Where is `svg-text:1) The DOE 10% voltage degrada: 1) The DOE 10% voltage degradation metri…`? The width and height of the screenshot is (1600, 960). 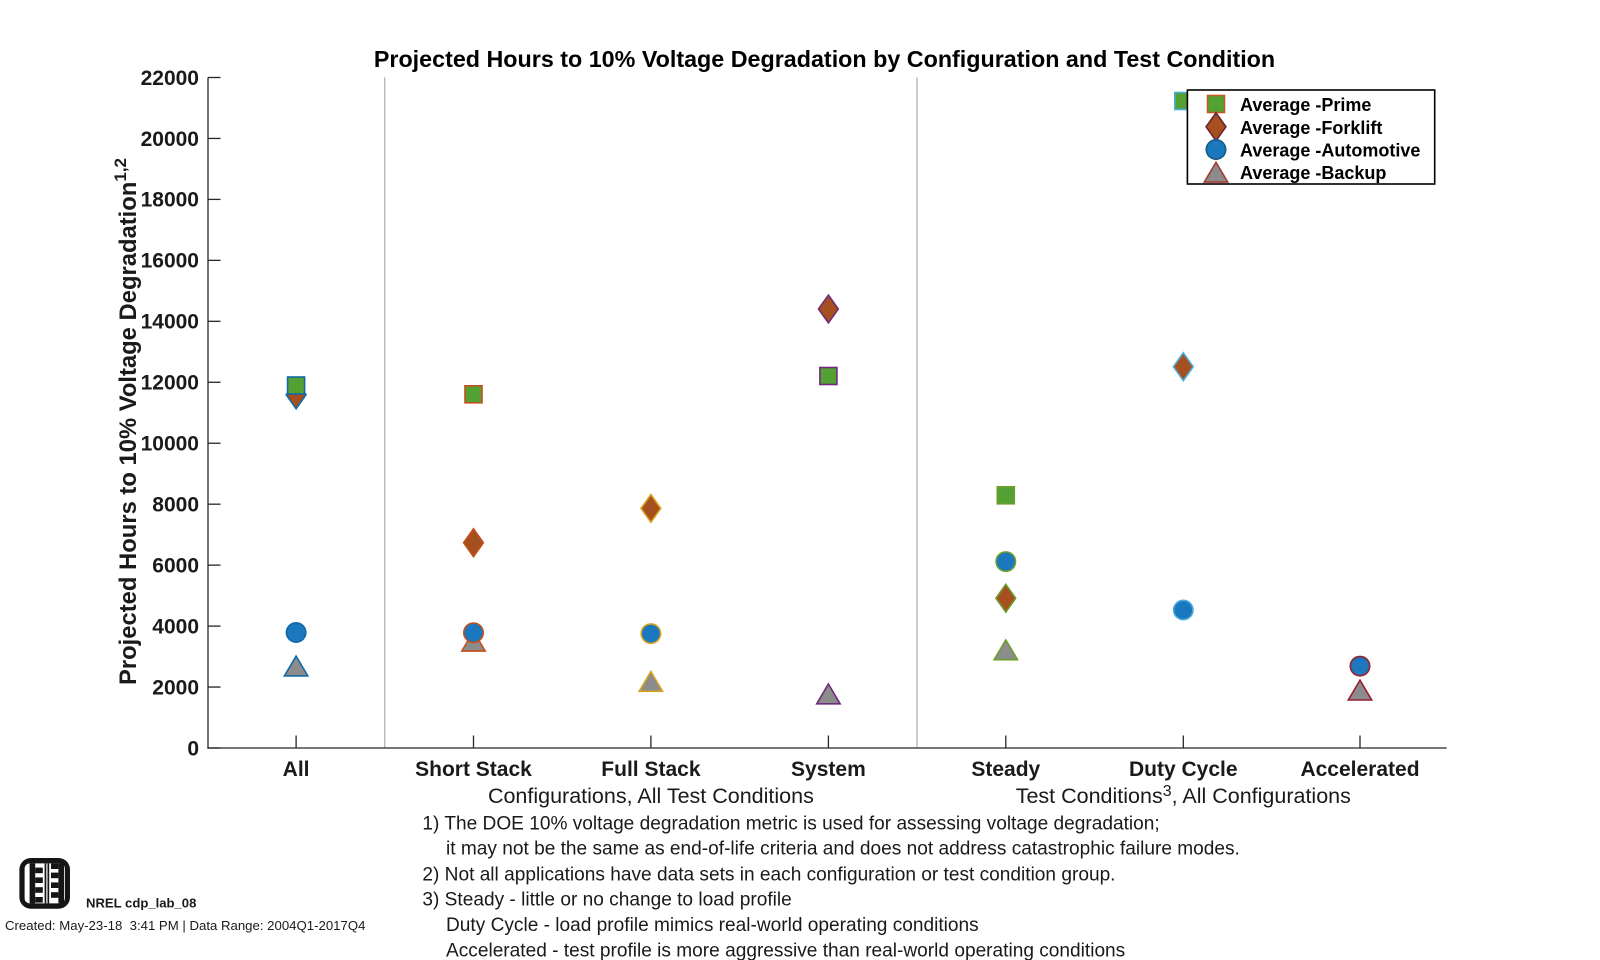 svg-text:1) The DOE 10% voltage degrada: 1) The DOE 10% voltage degradation metri… is located at coordinates (790, 824).